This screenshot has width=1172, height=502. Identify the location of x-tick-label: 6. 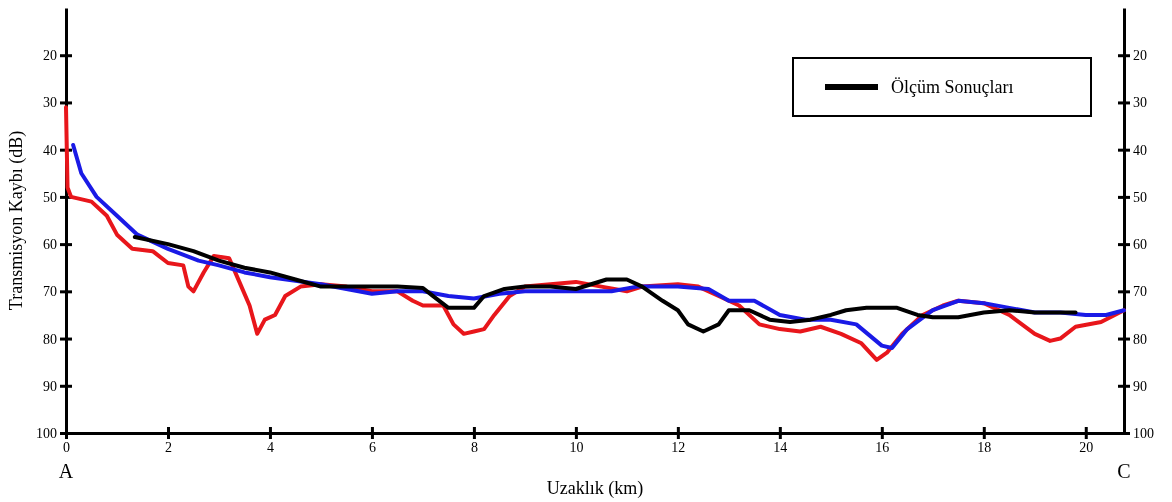
(372, 447).